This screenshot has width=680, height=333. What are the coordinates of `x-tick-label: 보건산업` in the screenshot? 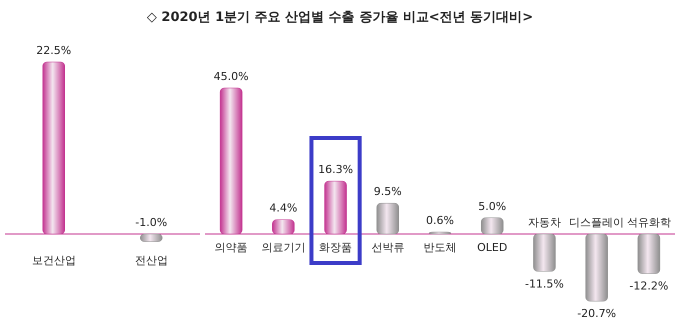 It's located at (54, 260).